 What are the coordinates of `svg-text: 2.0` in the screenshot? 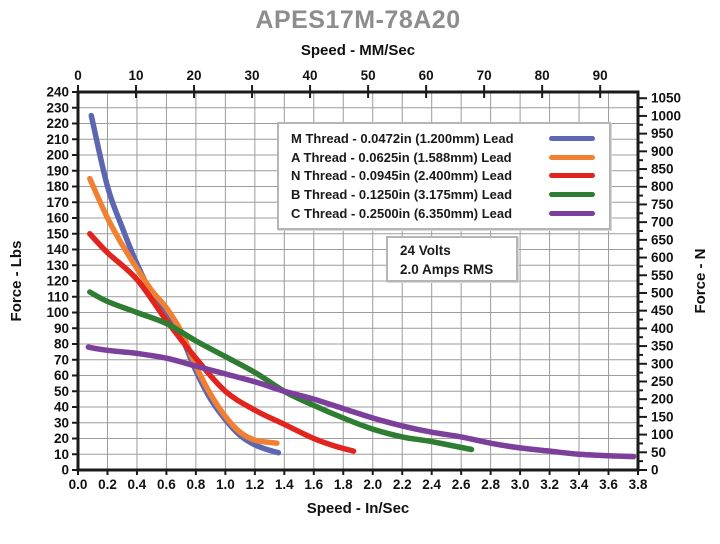 It's located at (372, 484).